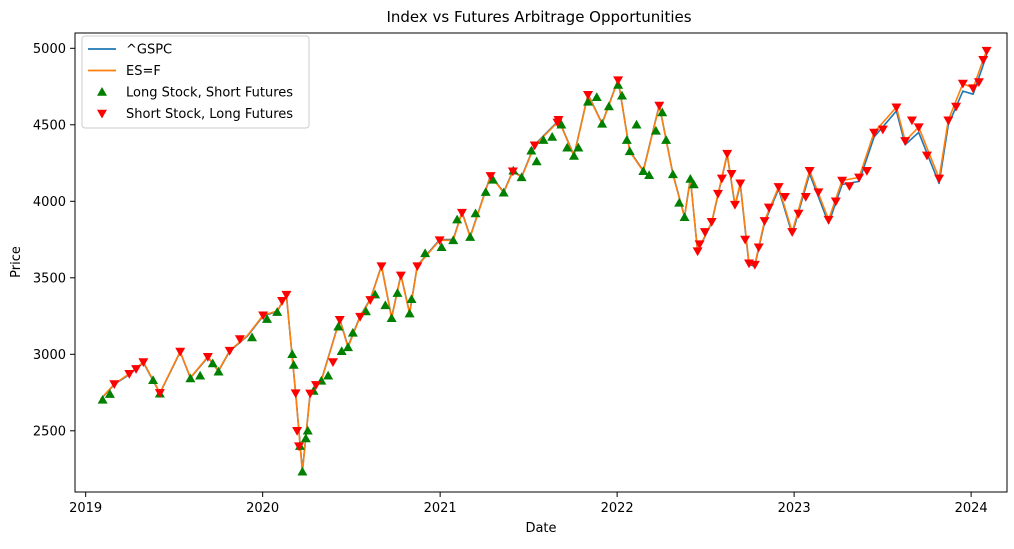 The width and height of the screenshot is (1014, 549). I want to click on legend-label: Short Stock, Long Futures, so click(209, 114).